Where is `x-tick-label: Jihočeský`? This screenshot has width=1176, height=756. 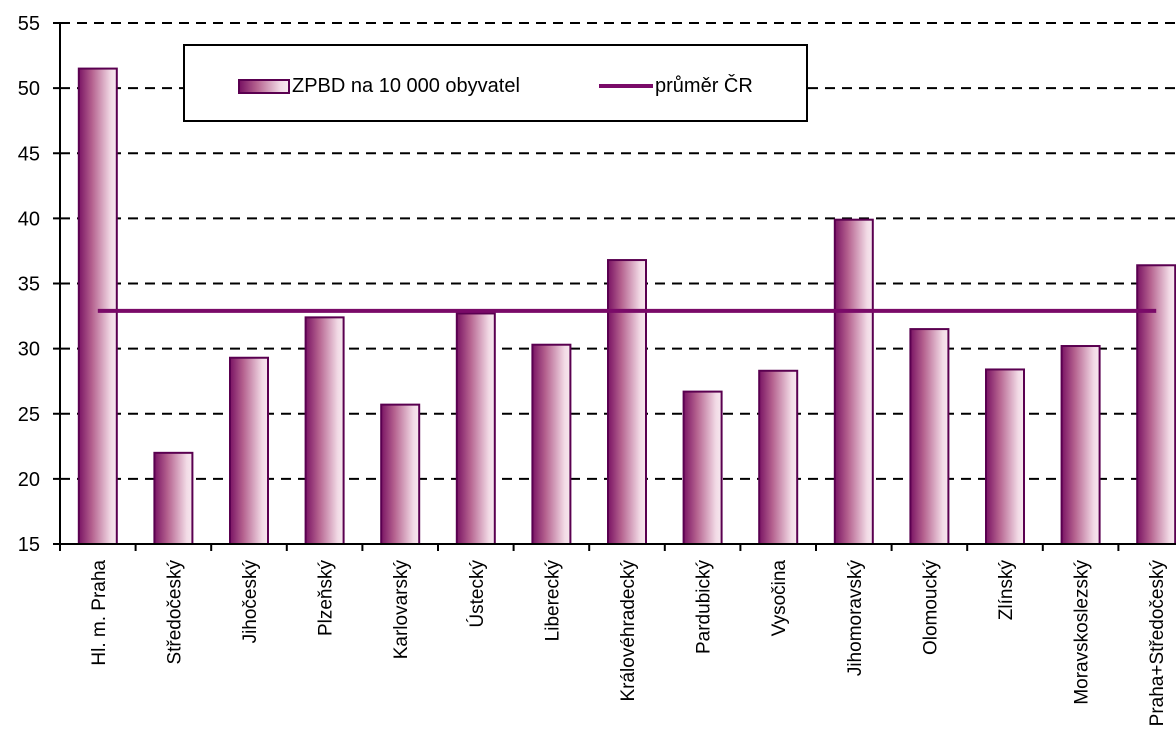
x-tick-label: Jihočeský is located at coordinates (250, 602).